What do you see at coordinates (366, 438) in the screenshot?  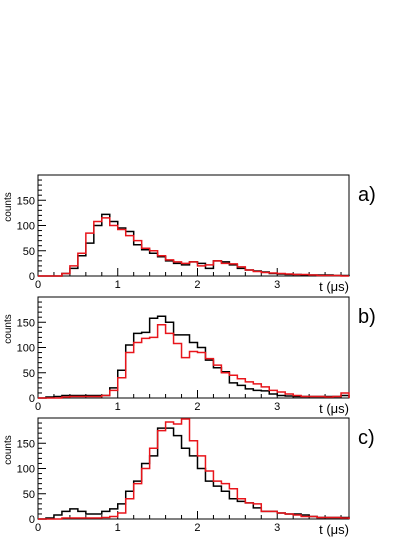 I see `panel-label: c)` at bounding box center [366, 438].